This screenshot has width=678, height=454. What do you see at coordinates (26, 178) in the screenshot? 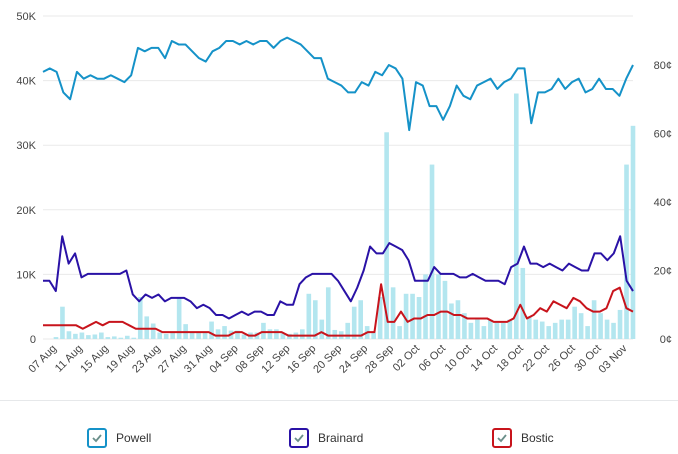
I see `left-y-axis: 0 10K 20K 30K 40K 50K` at bounding box center [26, 178].